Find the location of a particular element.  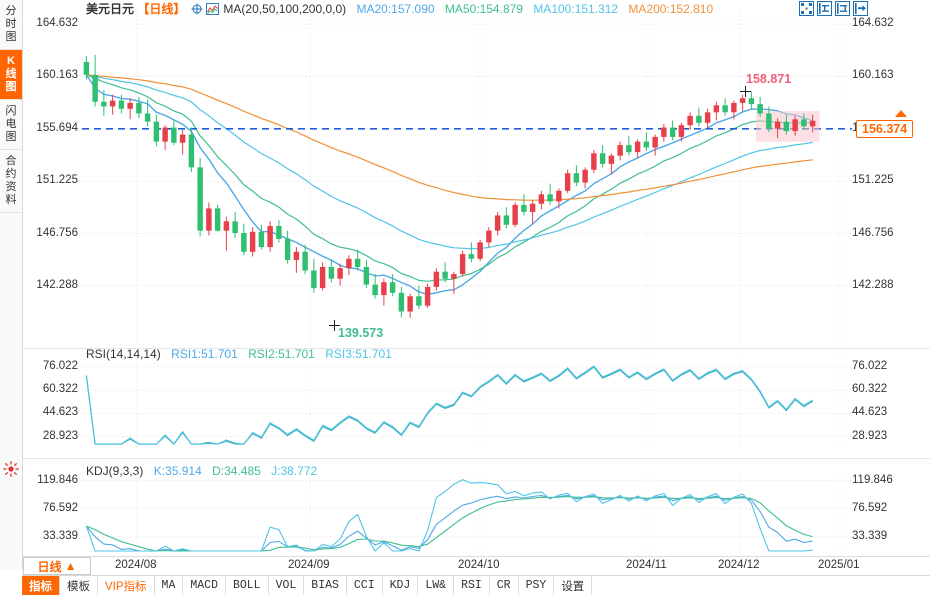

price-tag-arrow-icon is located at coordinates (901, 113).